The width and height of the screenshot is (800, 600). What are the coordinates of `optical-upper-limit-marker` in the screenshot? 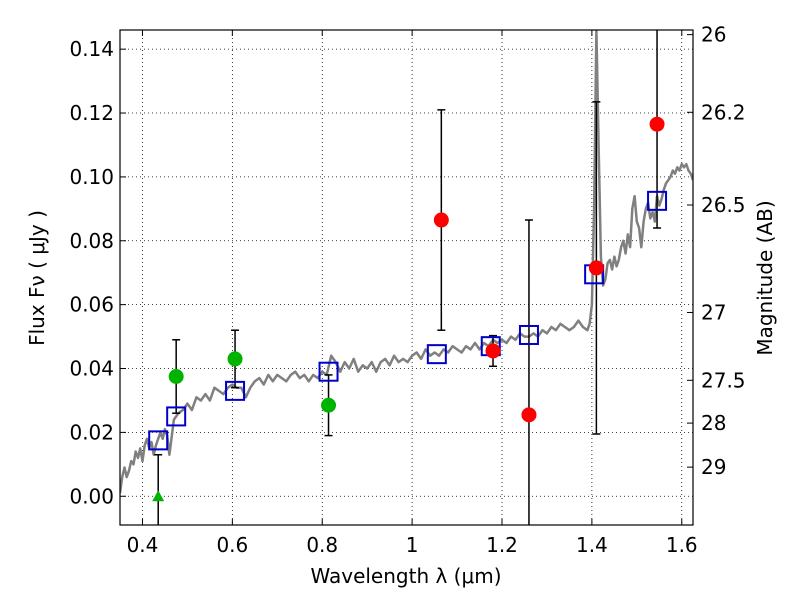 It's located at (158, 496).